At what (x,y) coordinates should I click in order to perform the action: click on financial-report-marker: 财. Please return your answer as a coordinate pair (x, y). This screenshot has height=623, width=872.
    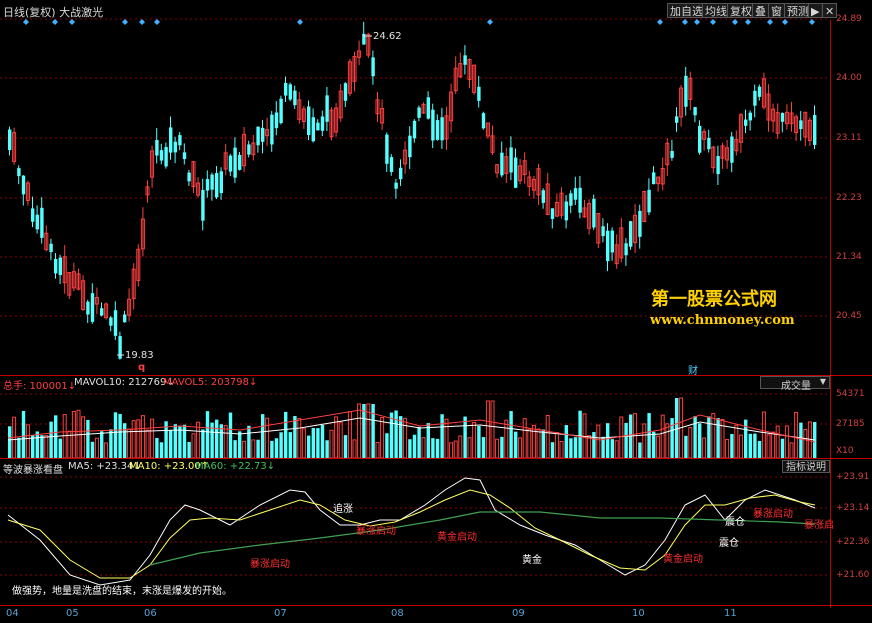
    Looking at the image, I should click on (693, 371).